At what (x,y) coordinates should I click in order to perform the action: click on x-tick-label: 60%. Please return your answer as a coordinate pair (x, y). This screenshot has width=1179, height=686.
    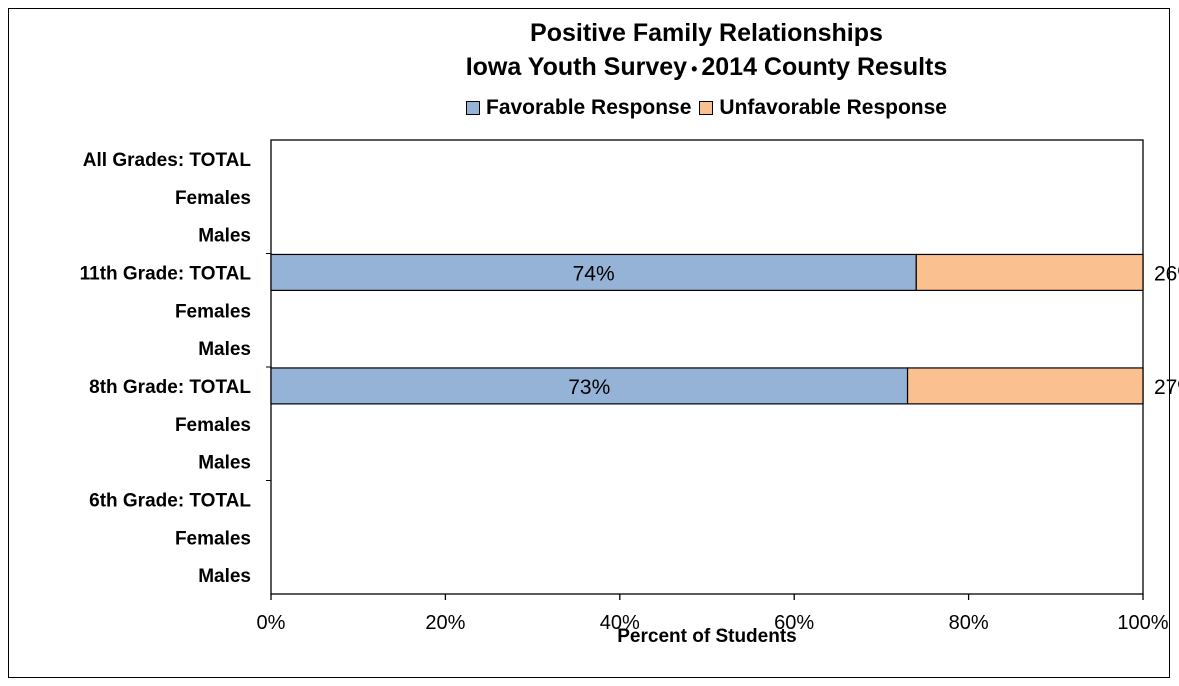
    Looking at the image, I should click on (794, 623).